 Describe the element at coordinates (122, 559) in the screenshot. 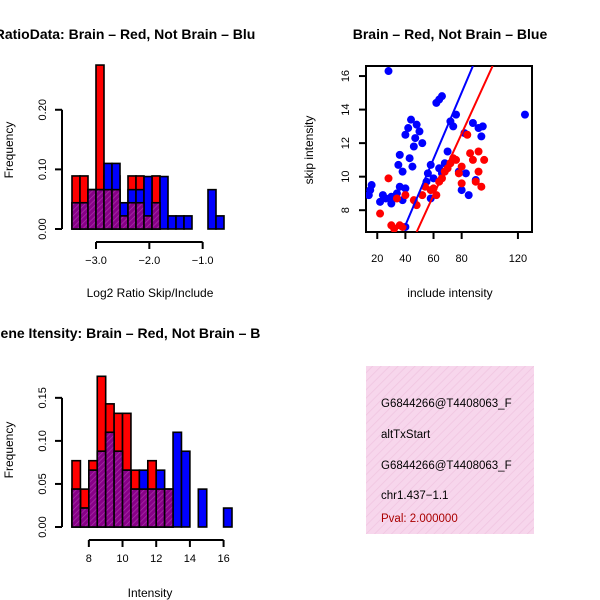

I see `intensity-x-tick-label: 10` at that location.